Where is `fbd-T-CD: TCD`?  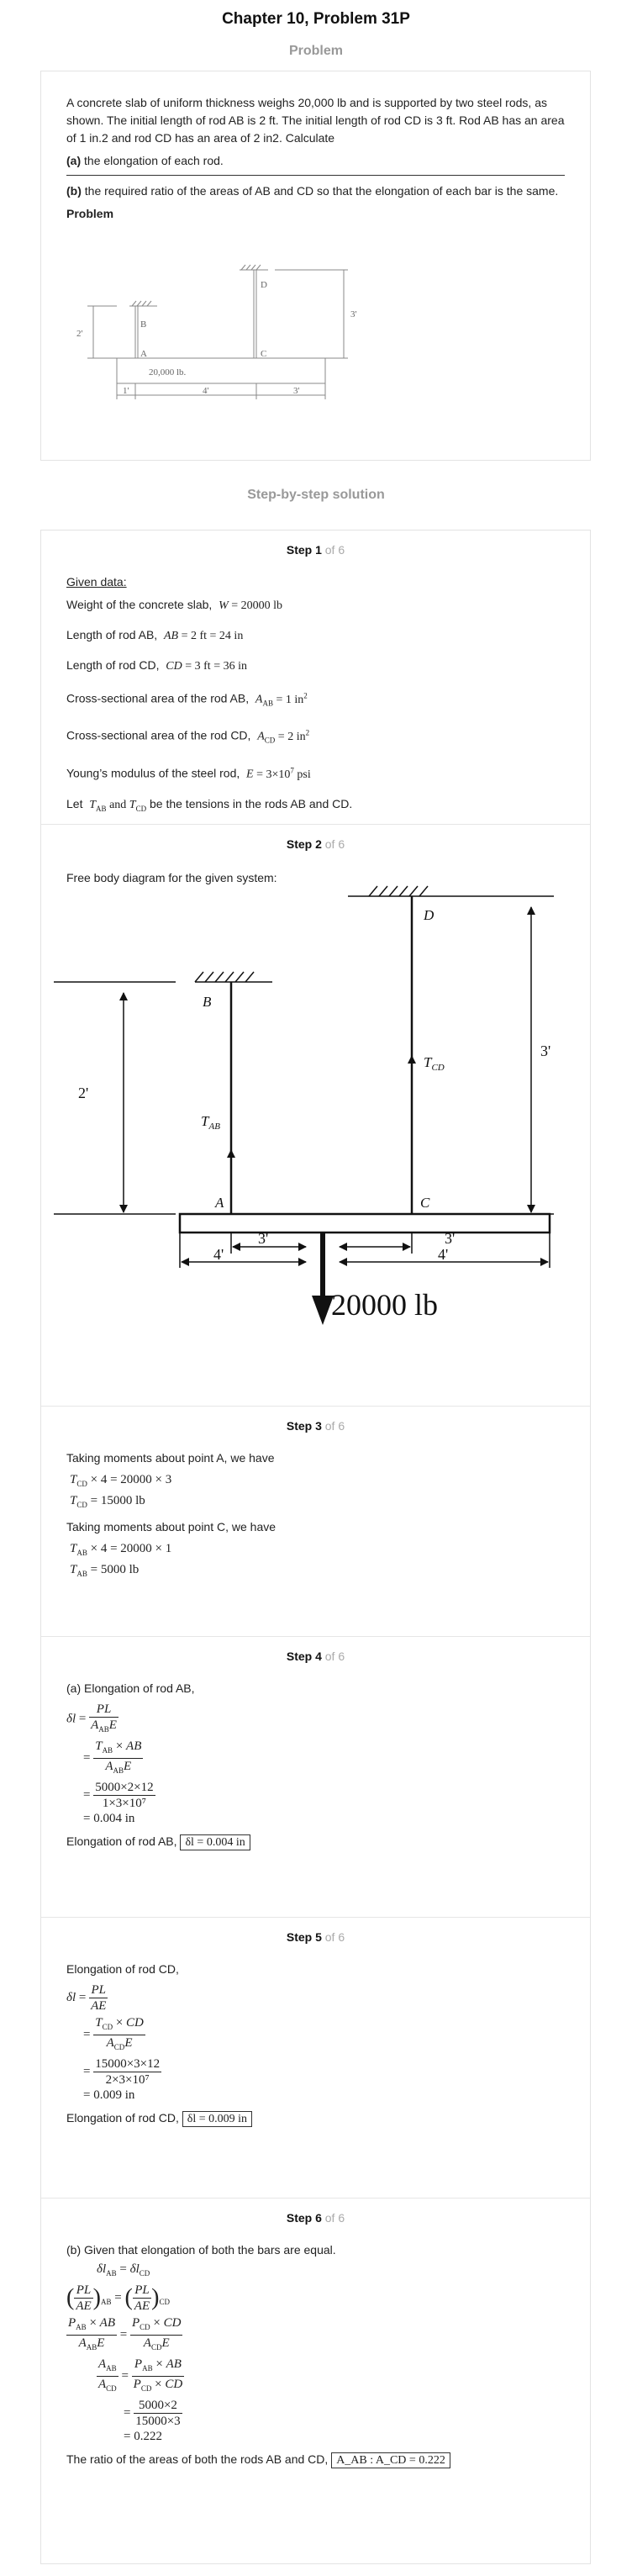
fbd-T-CD: TCD is located at coordinates (434, 1063).